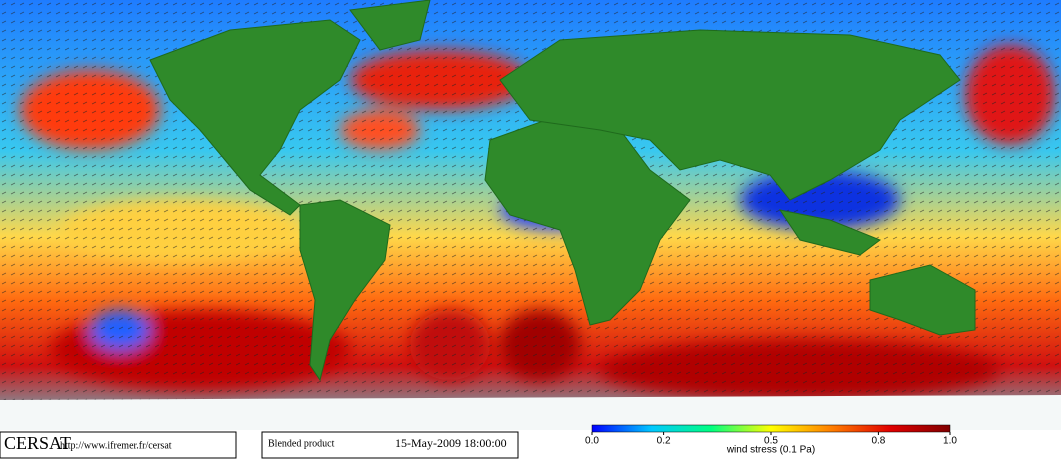 The height and width of the screenshot is (462, 1061). I want to click on product-date: 15-May-2009 18:00:00, so click(451, 443).